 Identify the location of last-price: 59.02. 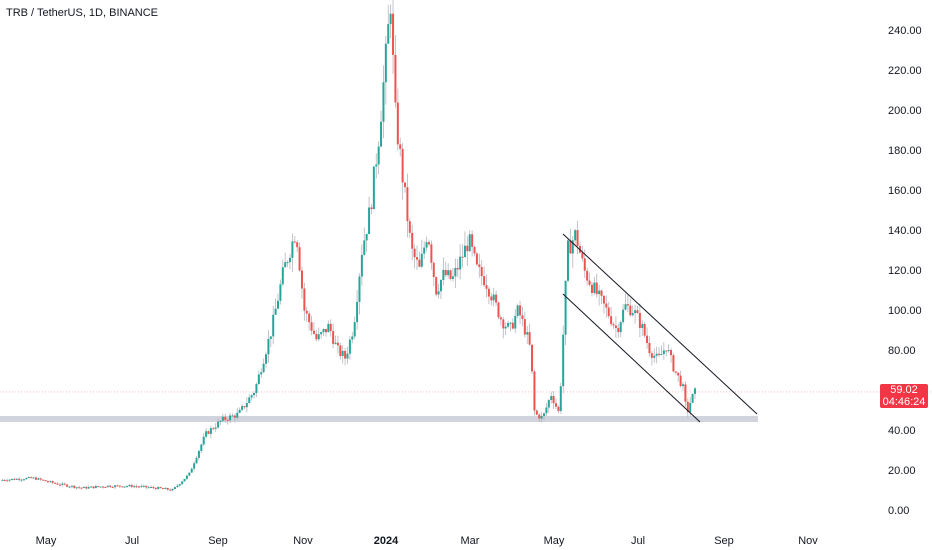
(904, 390).